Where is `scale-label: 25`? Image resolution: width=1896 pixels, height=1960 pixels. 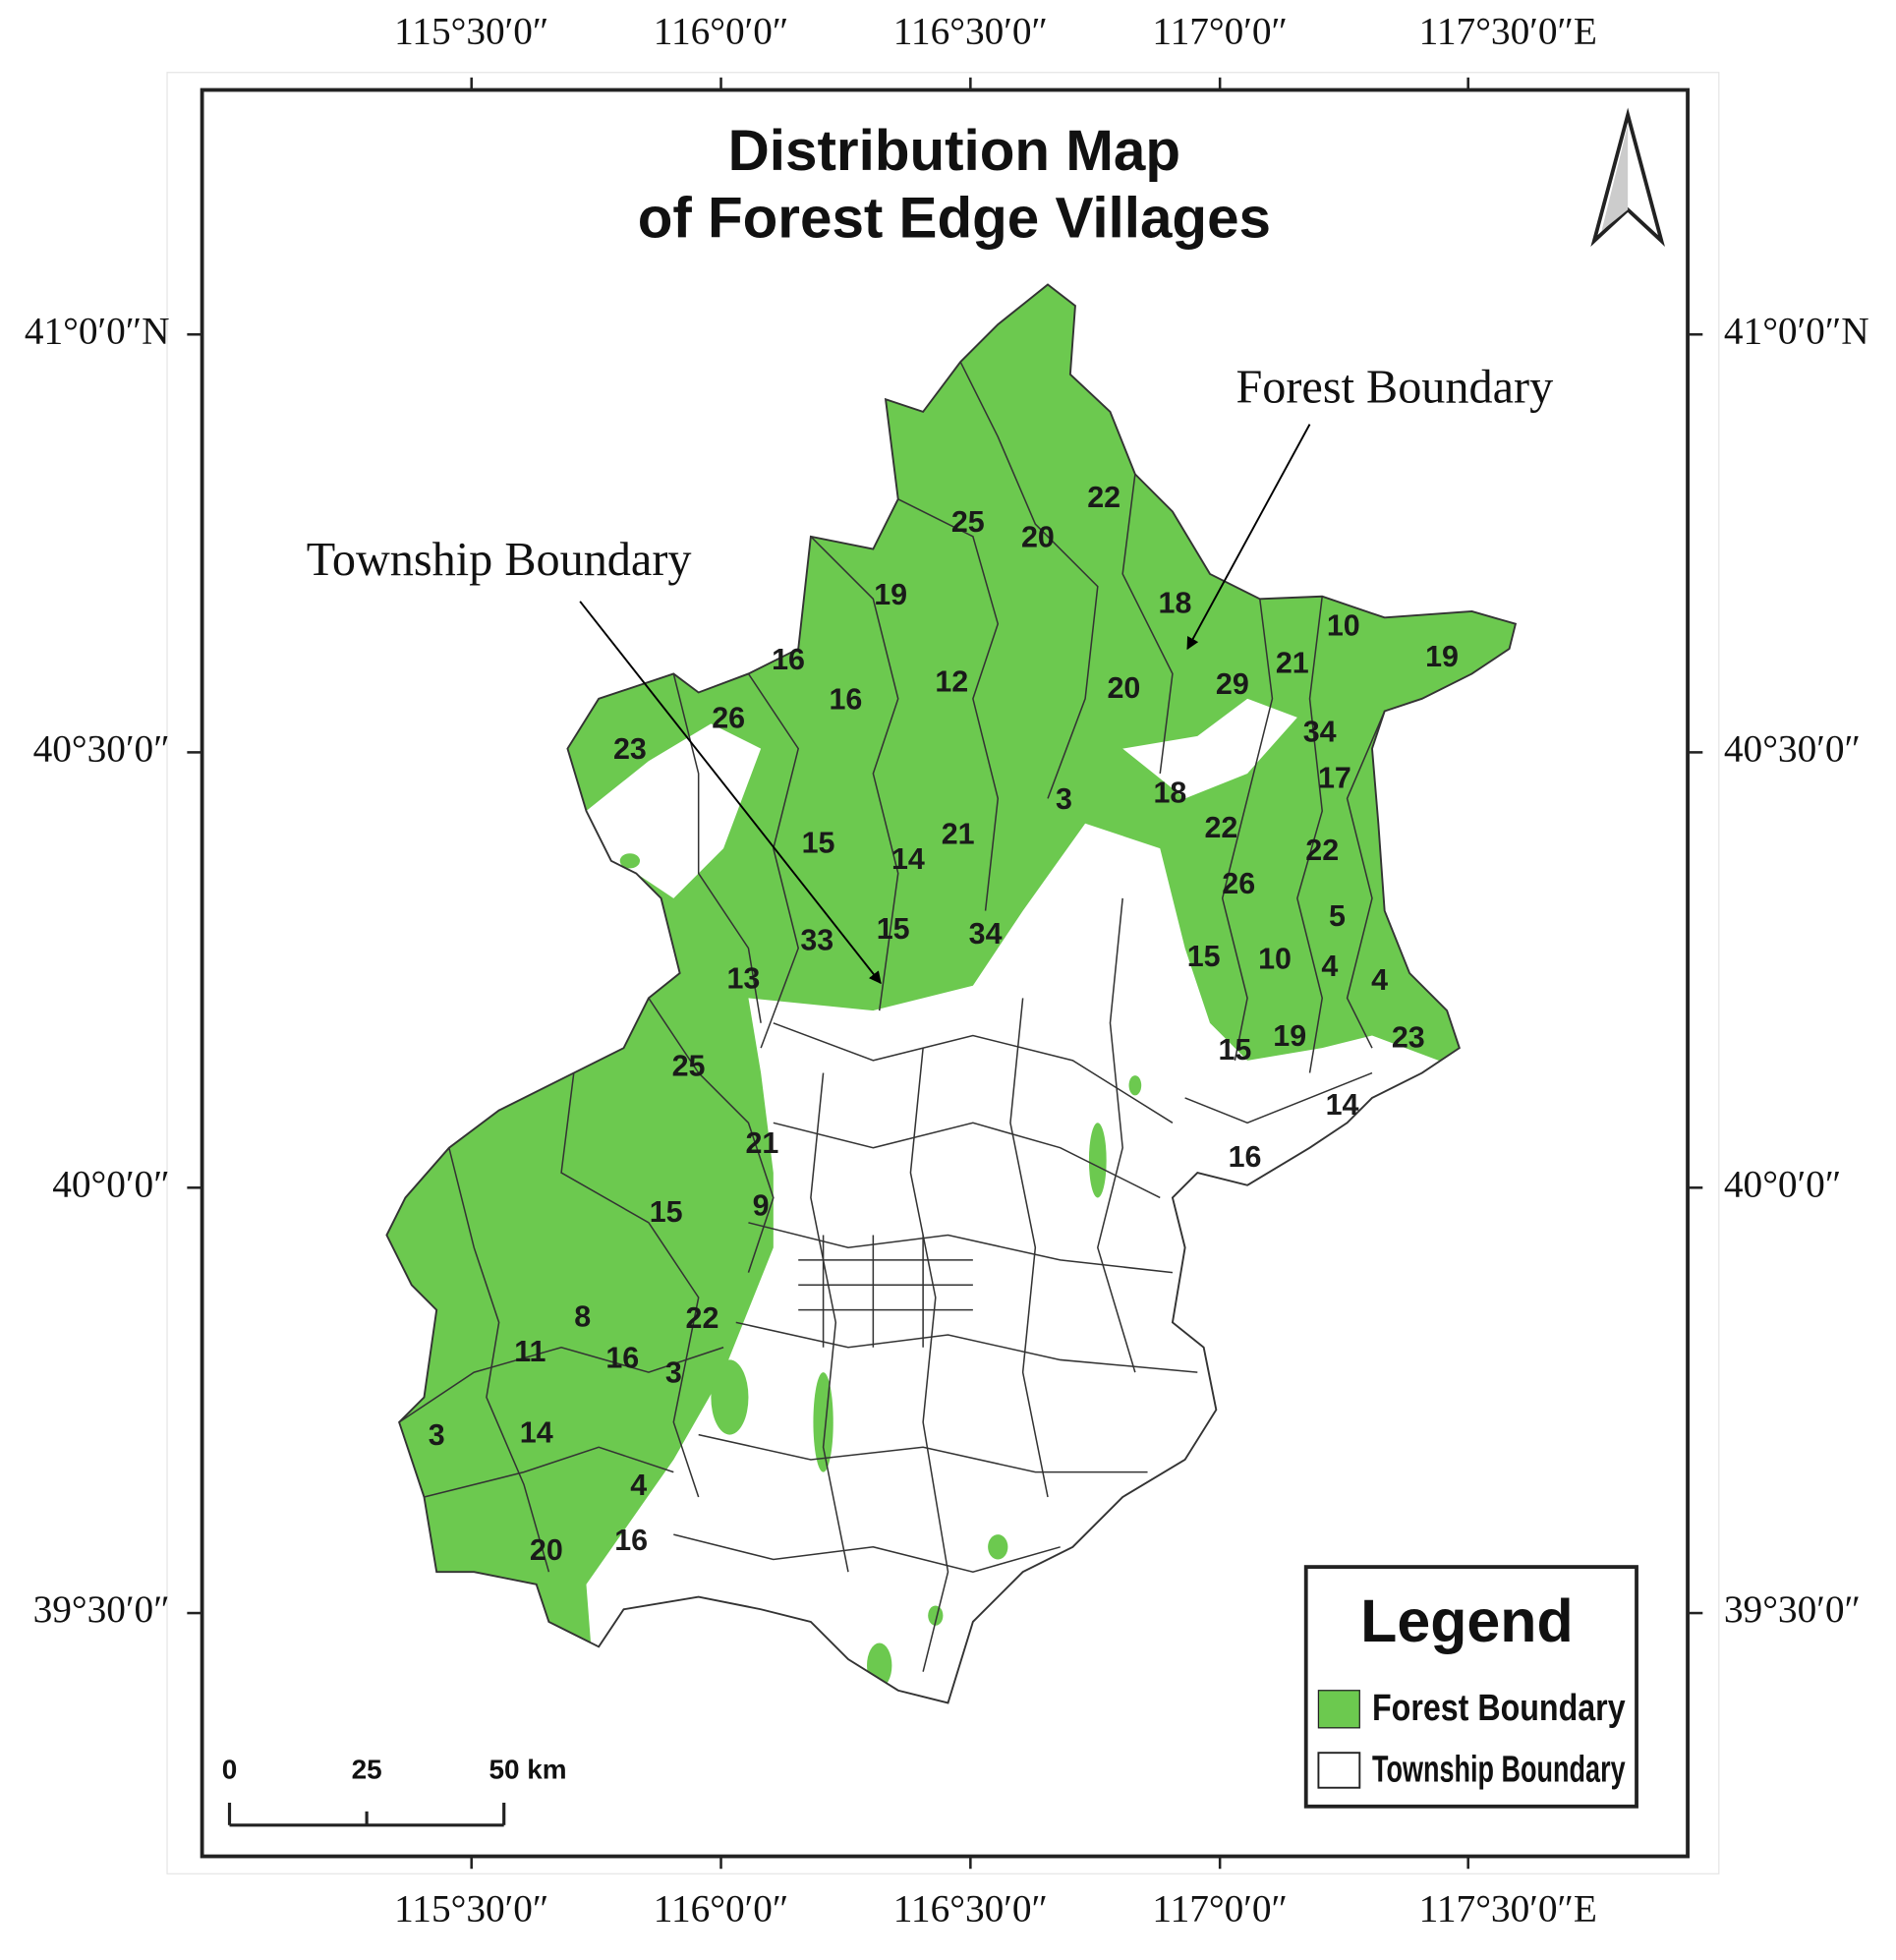 scale-label: 25 is located at coordinates (367, 1770).